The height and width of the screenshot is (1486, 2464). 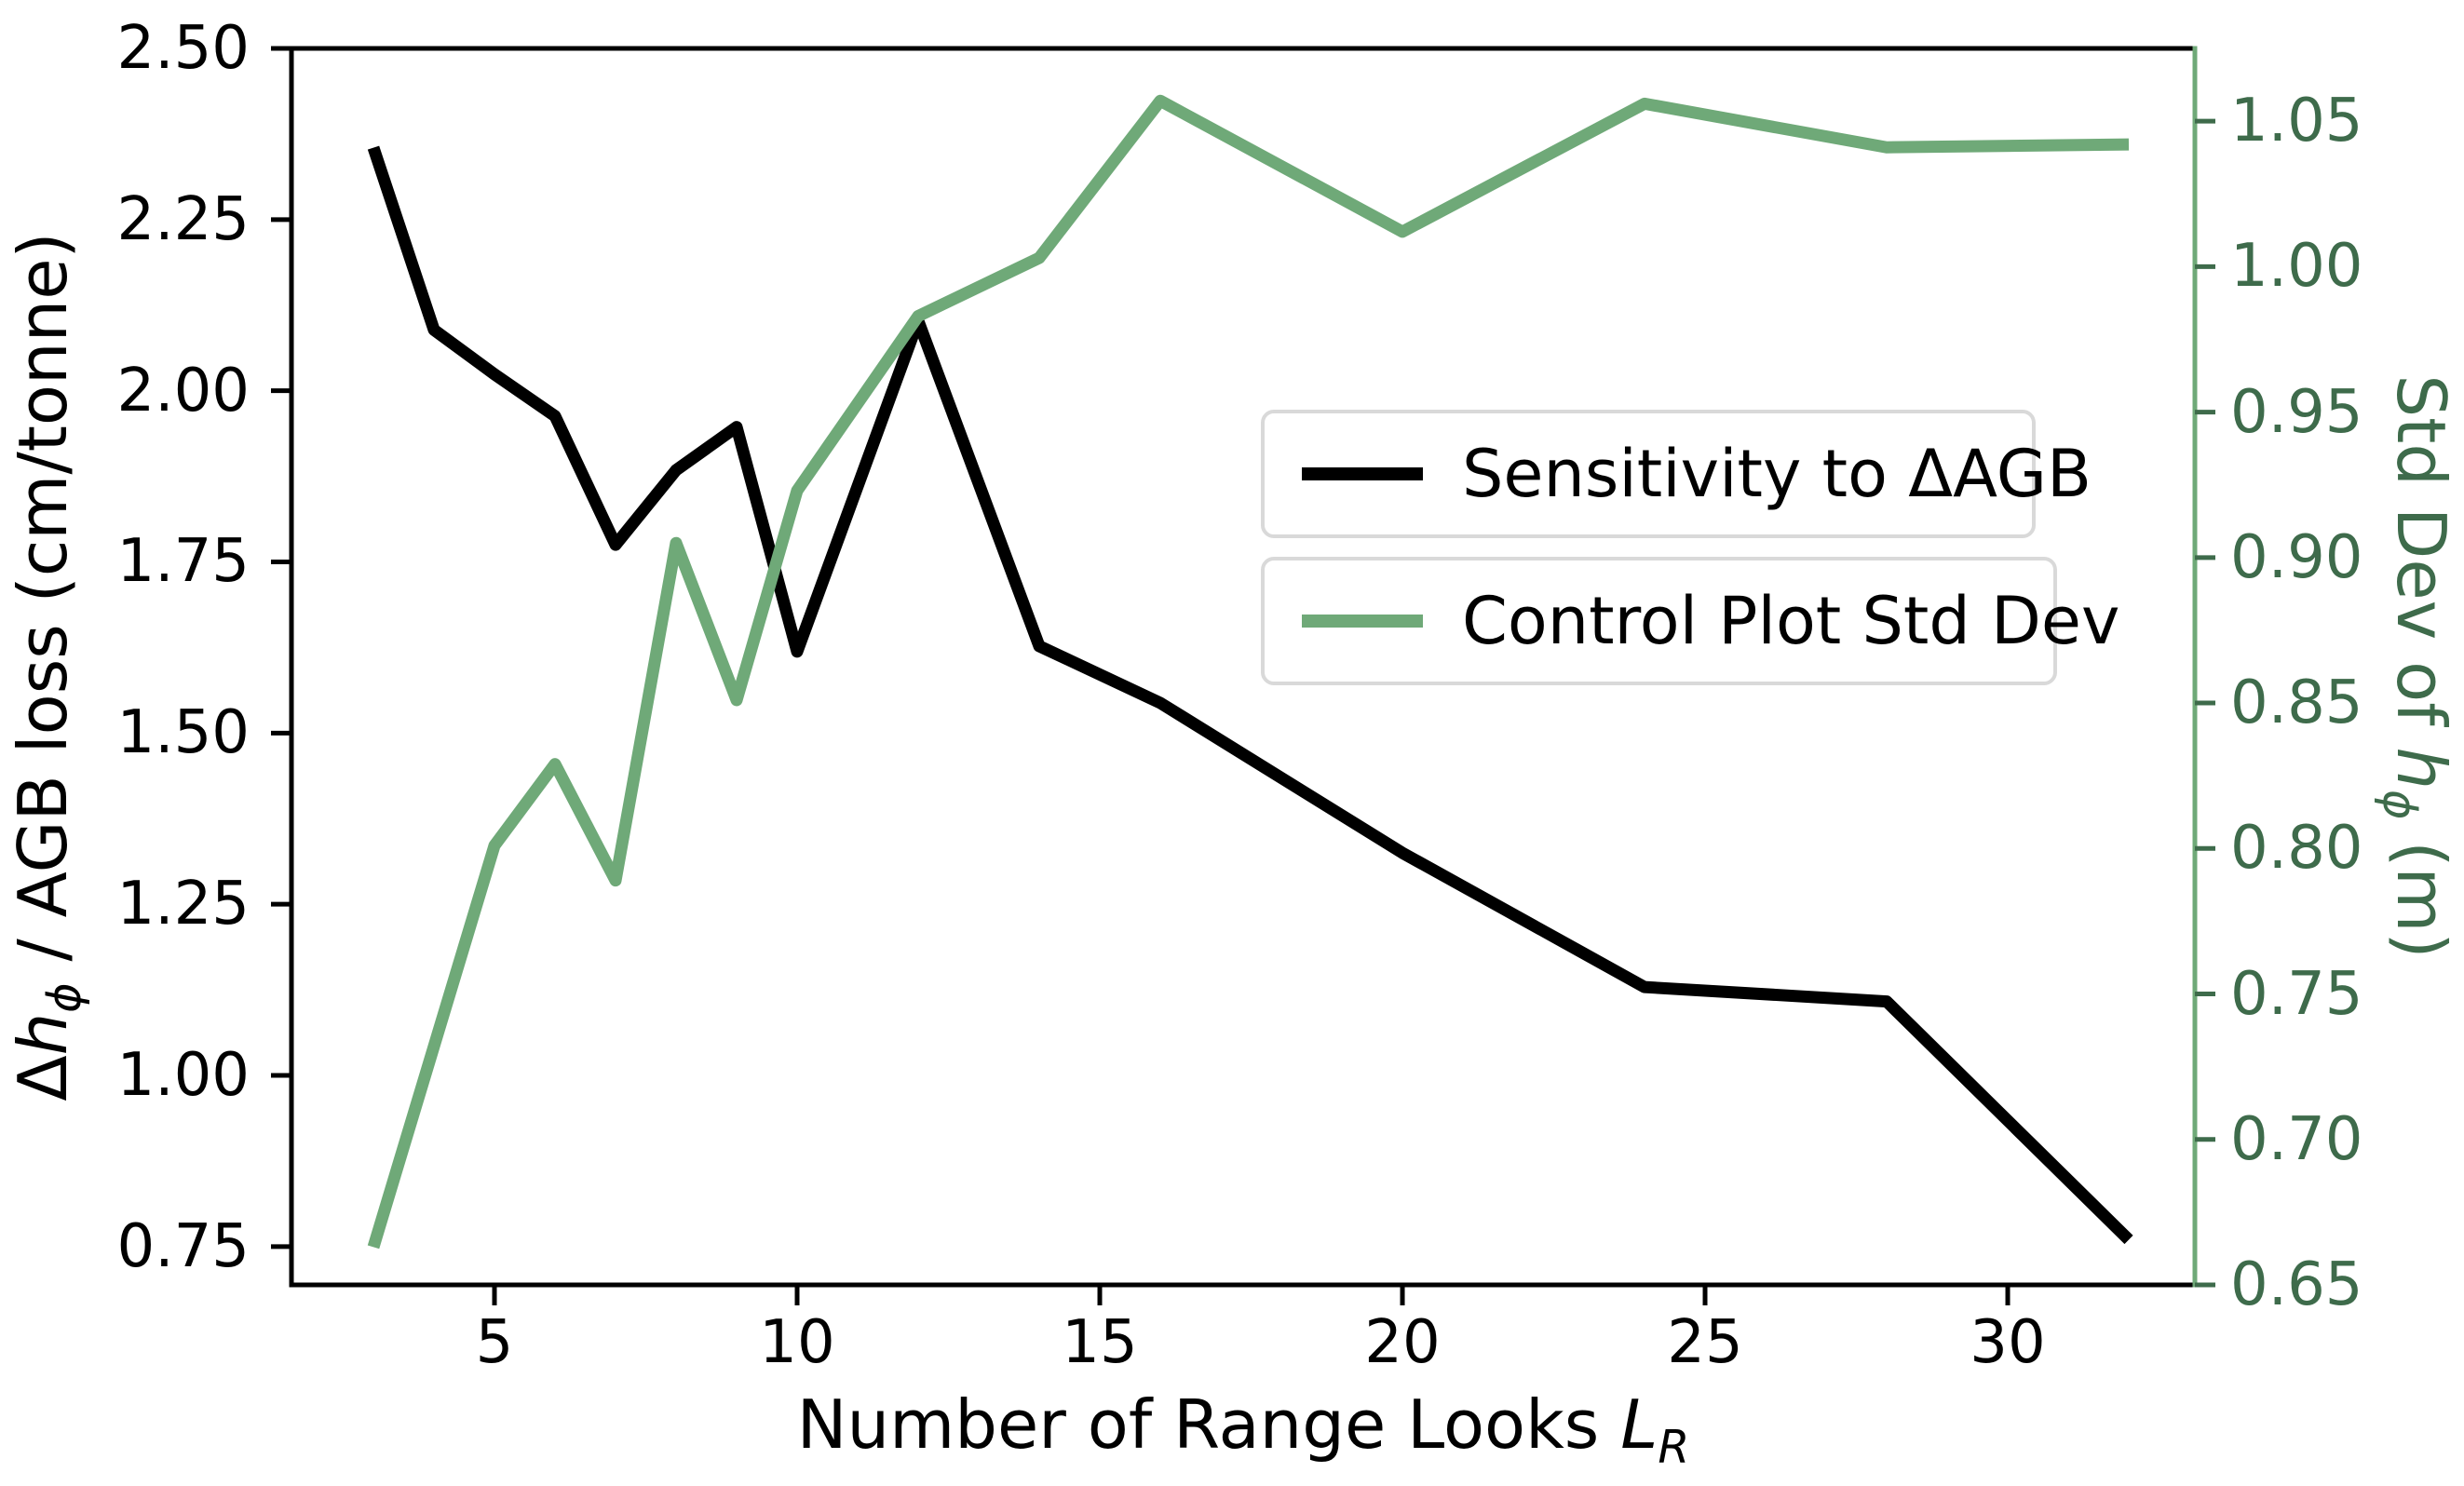 What do you see at coordinates (183, 1075) in the screenshot?
I see `y-left-tick-label: 1.00` at bounding box center [183, 1075].